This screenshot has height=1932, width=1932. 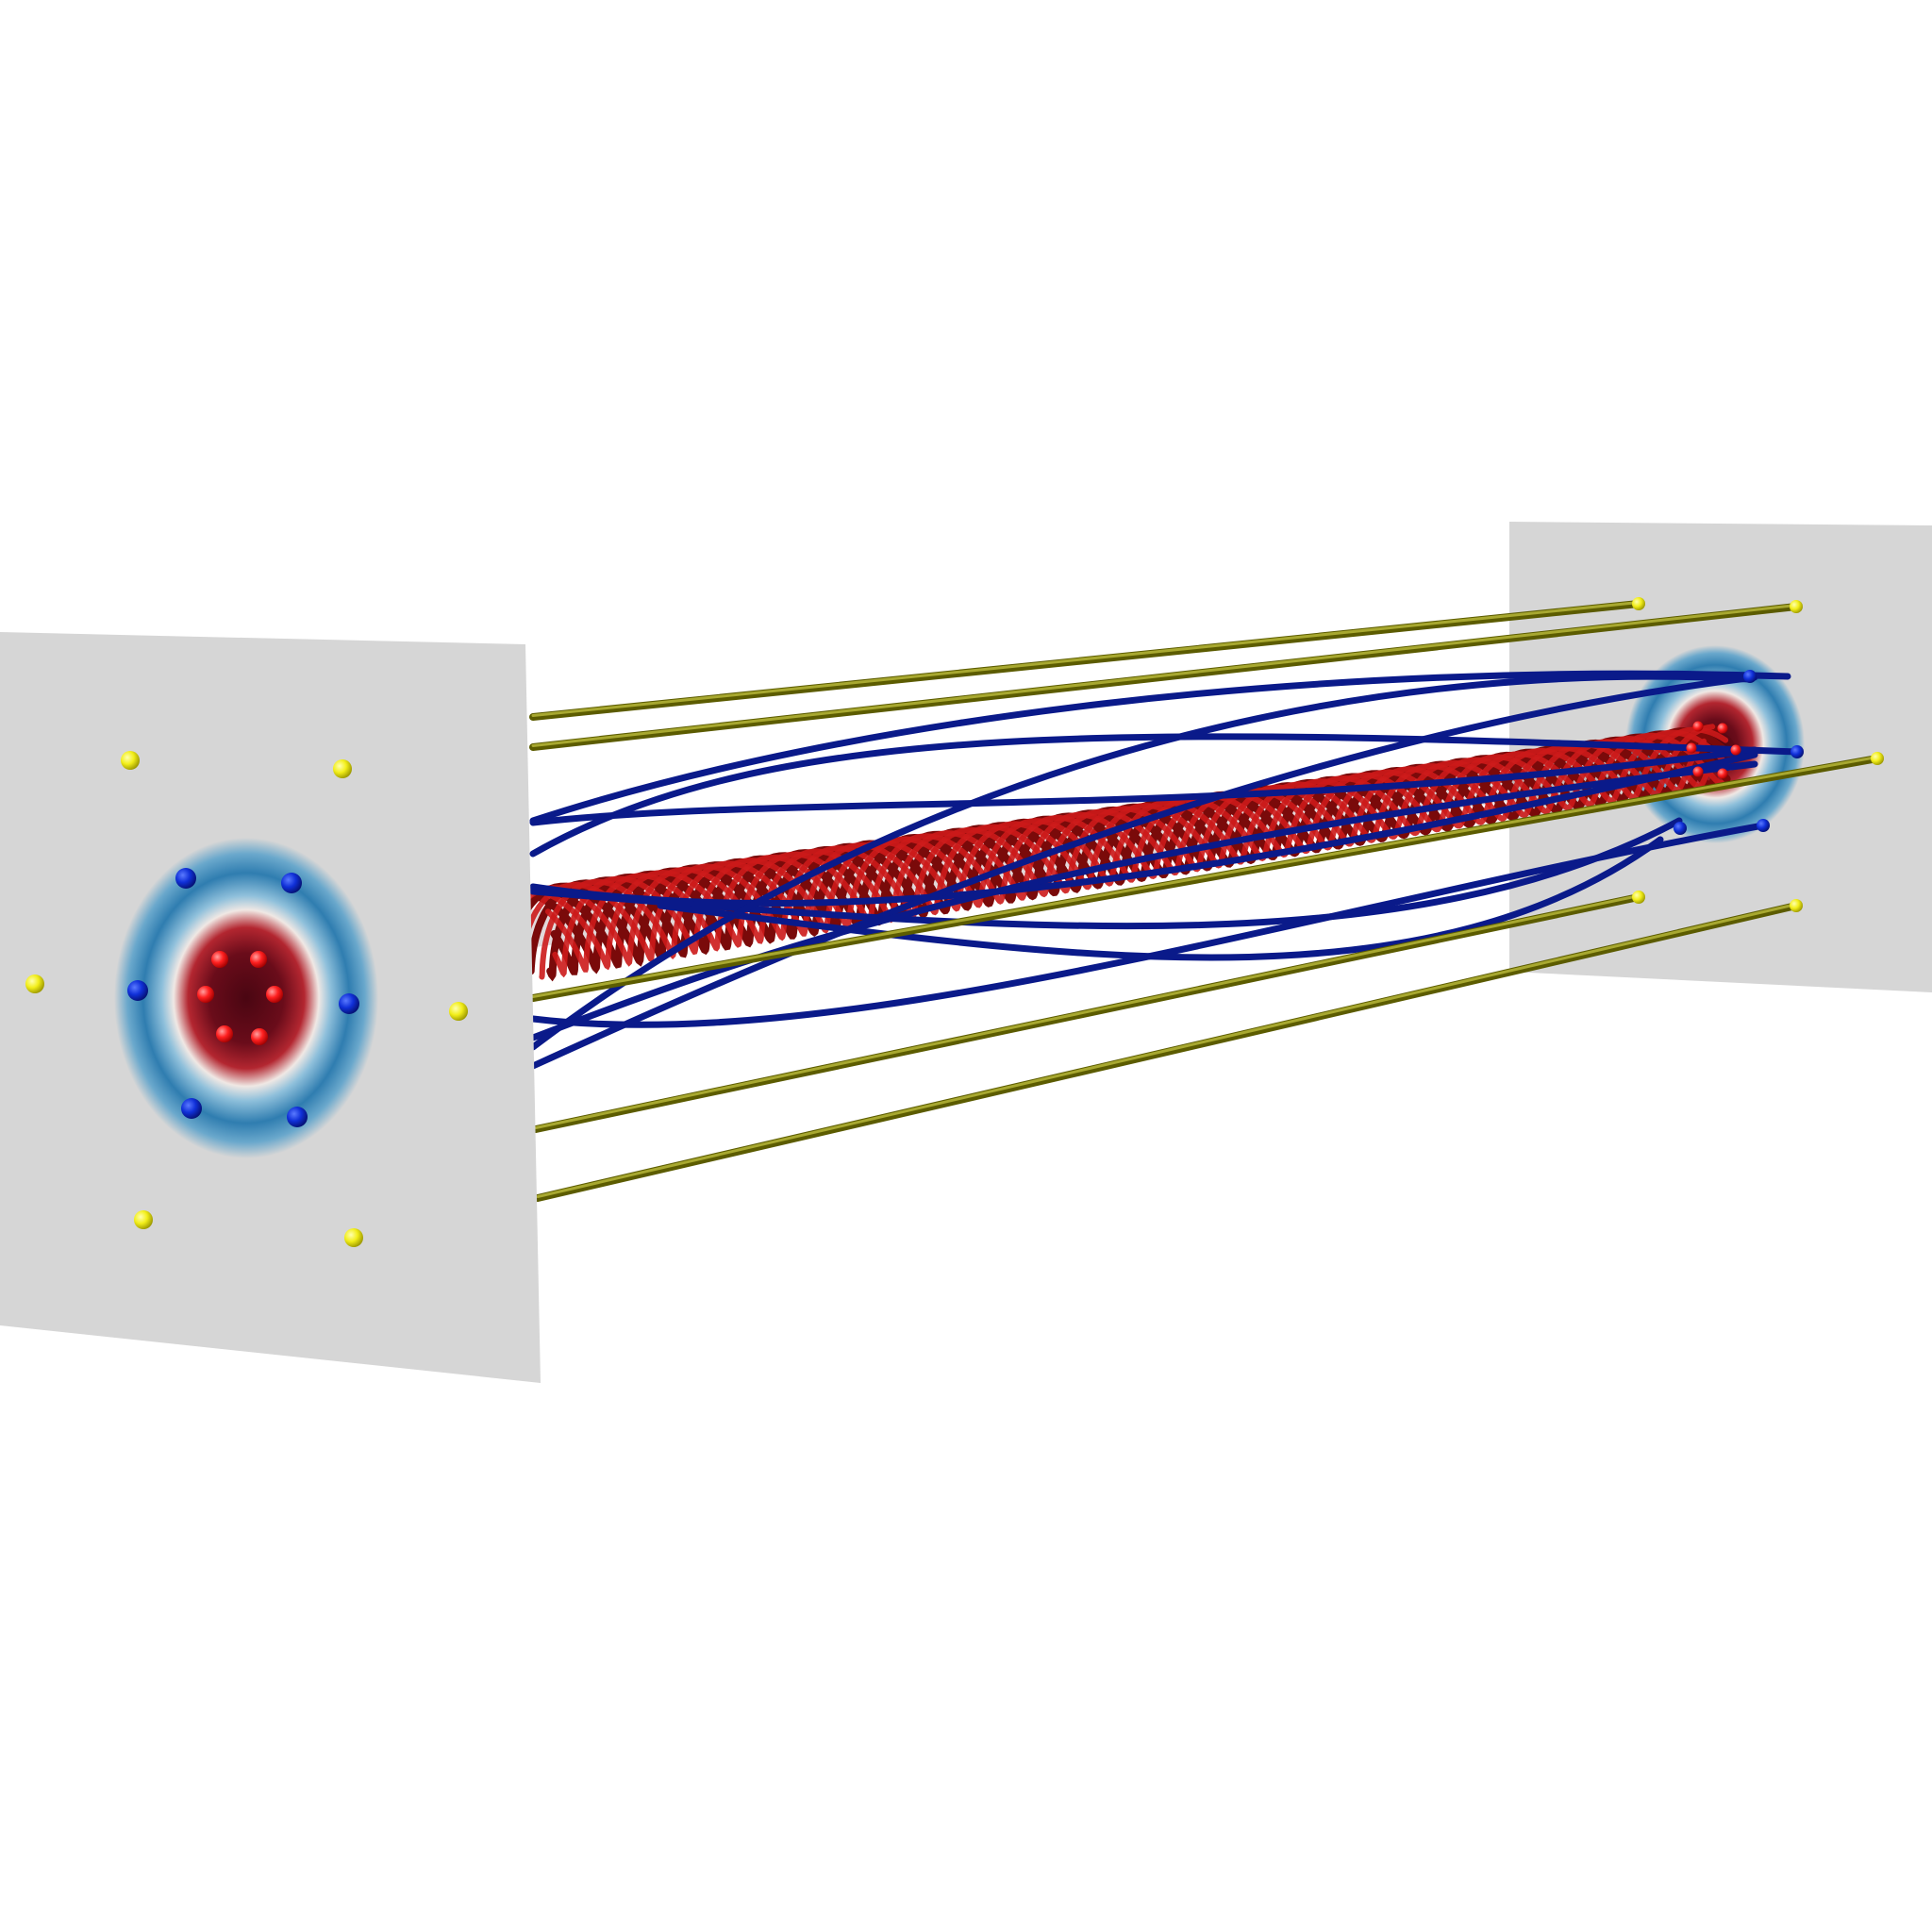 I want to click on right-plane-markers, so click(x=1758, y=754).